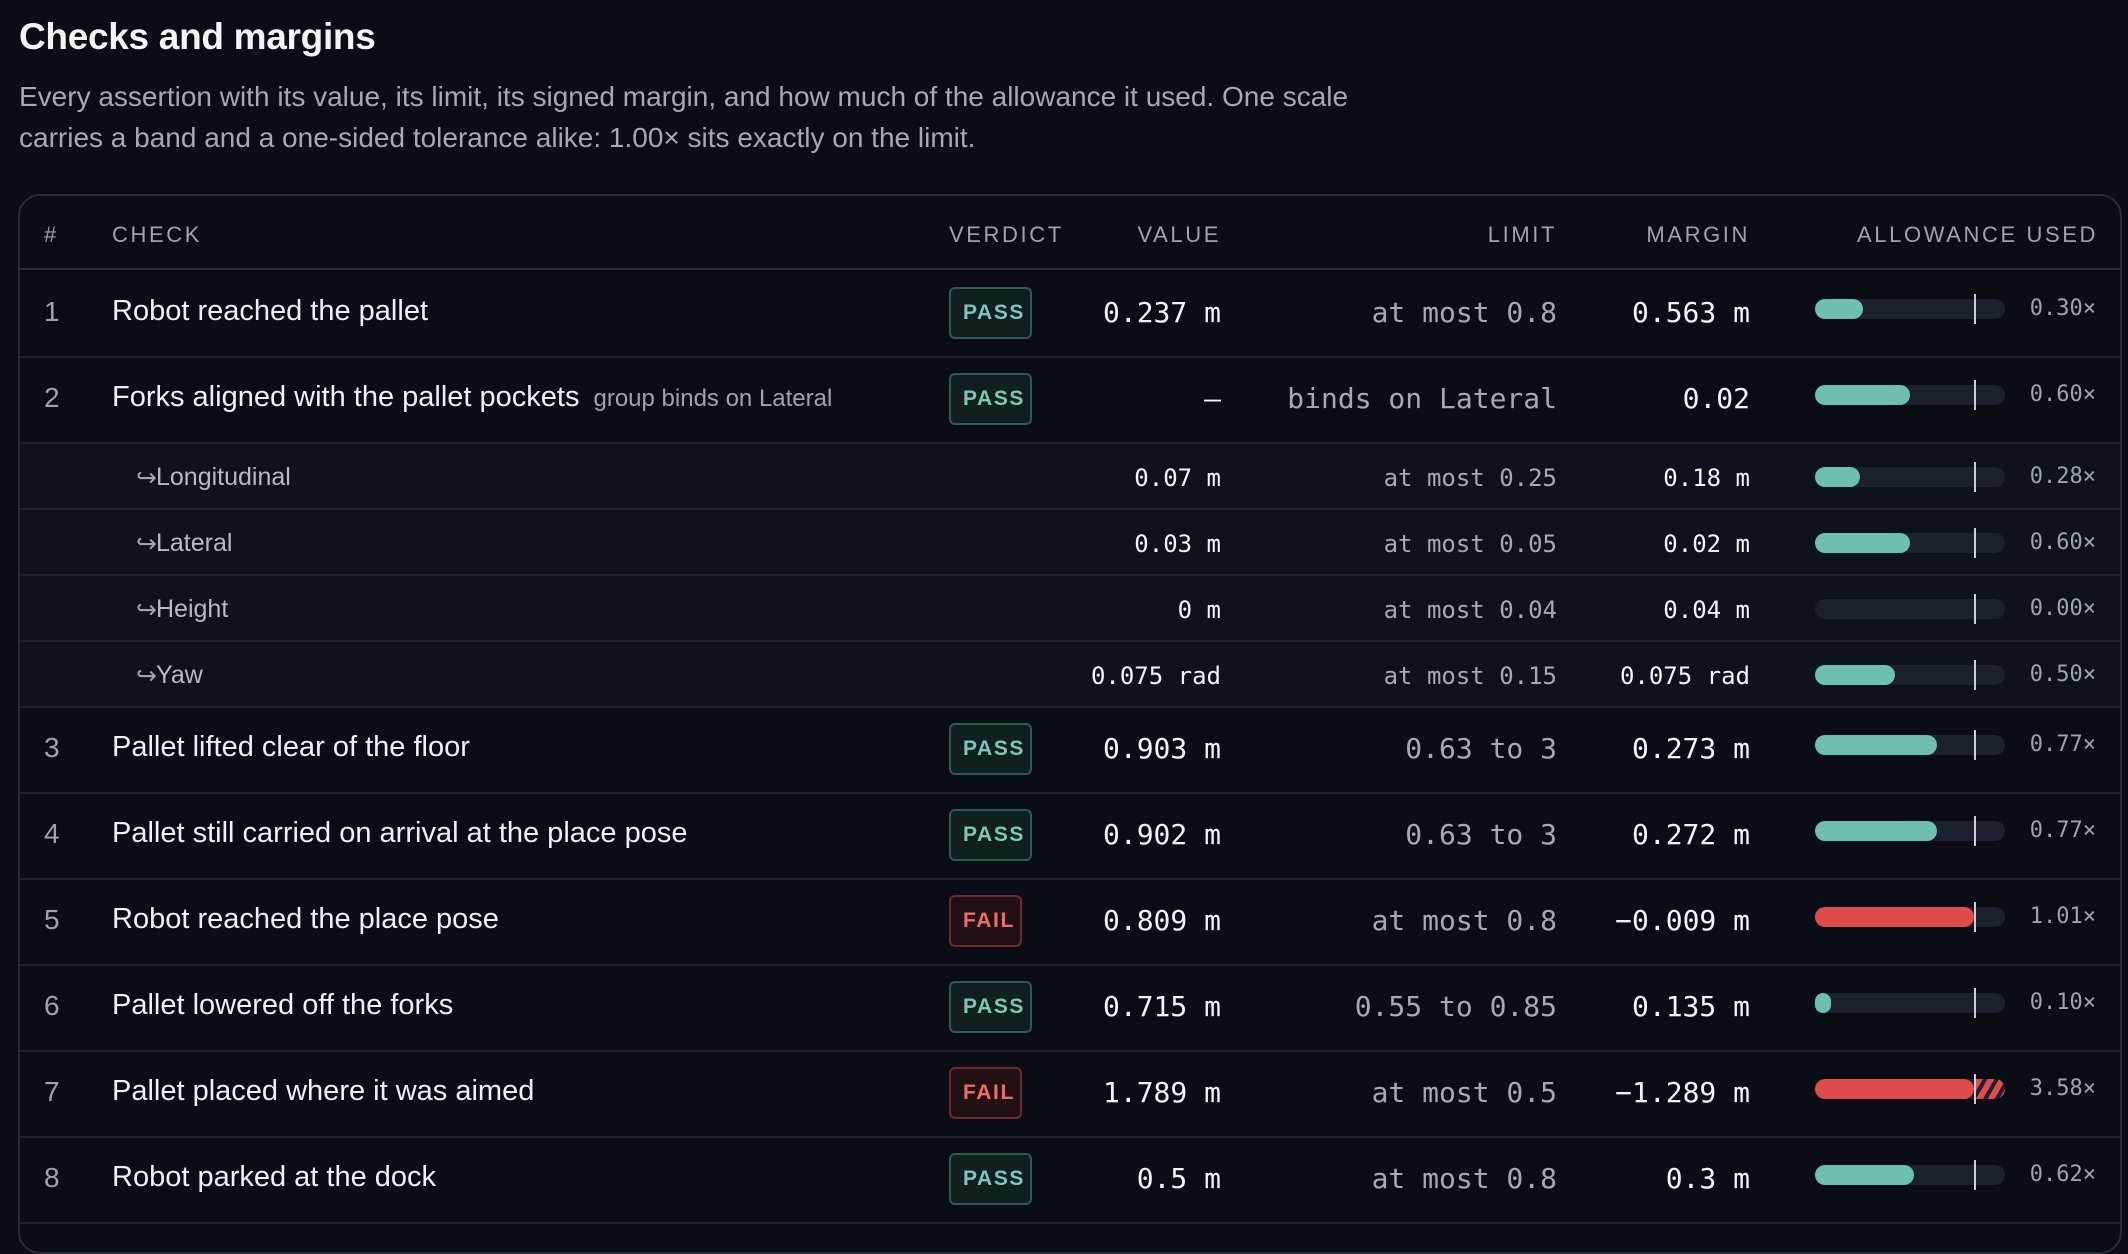 The image size is (2128, 1254). Describe the element at coordinates (1161, 920) in the screenshot. I see `check-value: 0.809 m` at that location.